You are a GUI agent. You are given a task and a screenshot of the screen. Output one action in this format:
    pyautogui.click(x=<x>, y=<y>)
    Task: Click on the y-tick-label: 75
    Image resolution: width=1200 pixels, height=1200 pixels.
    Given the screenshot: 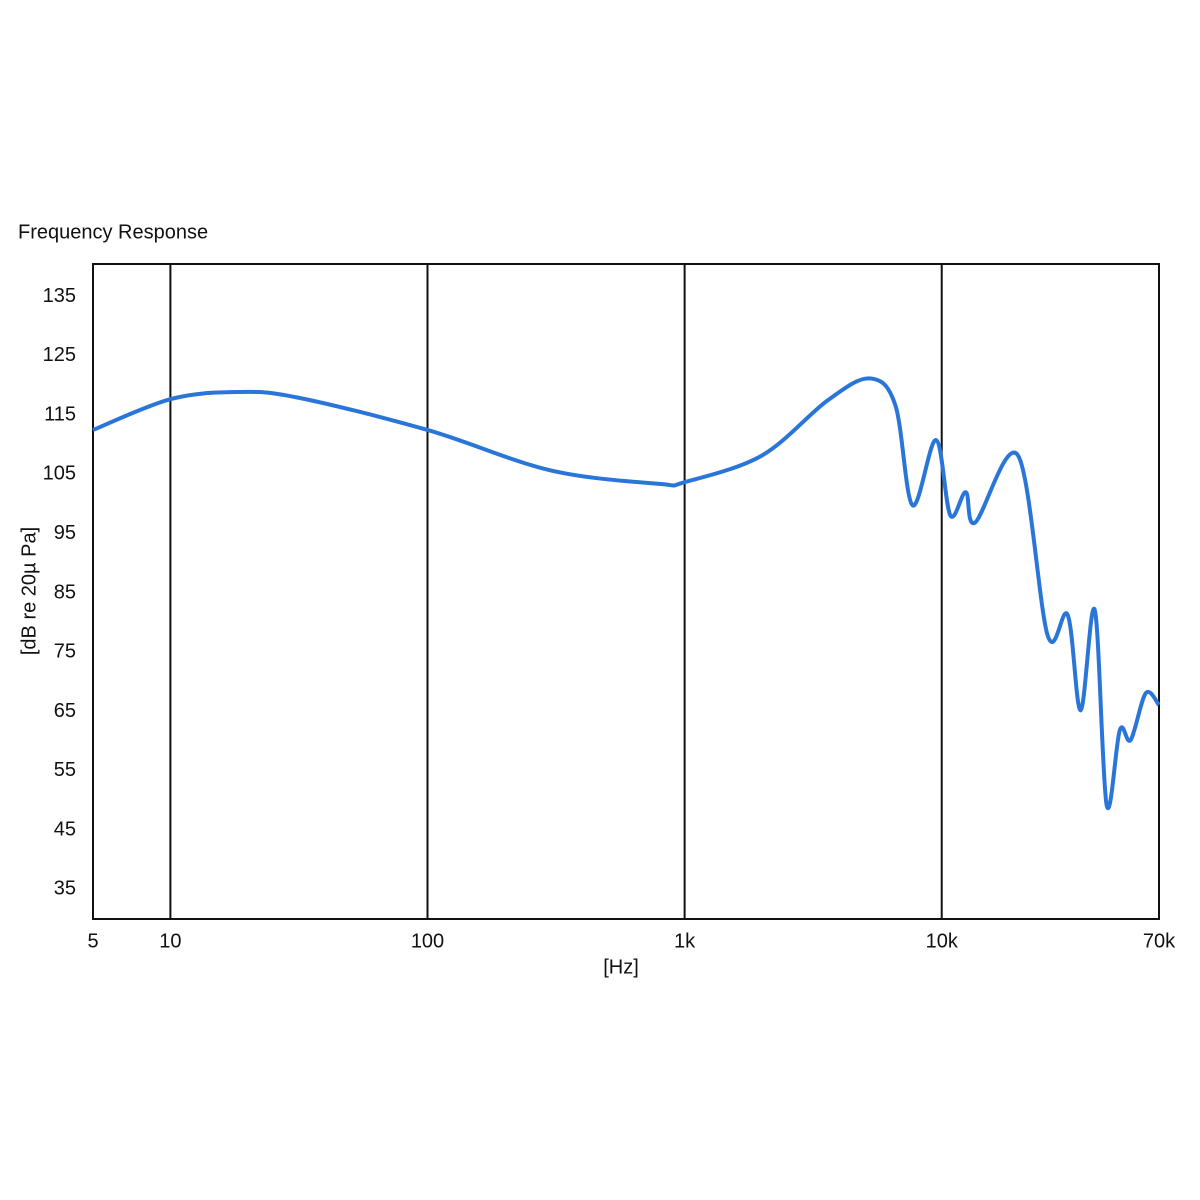 What is the action you would take?
    pyautogui.click(x=65, y=652)
    